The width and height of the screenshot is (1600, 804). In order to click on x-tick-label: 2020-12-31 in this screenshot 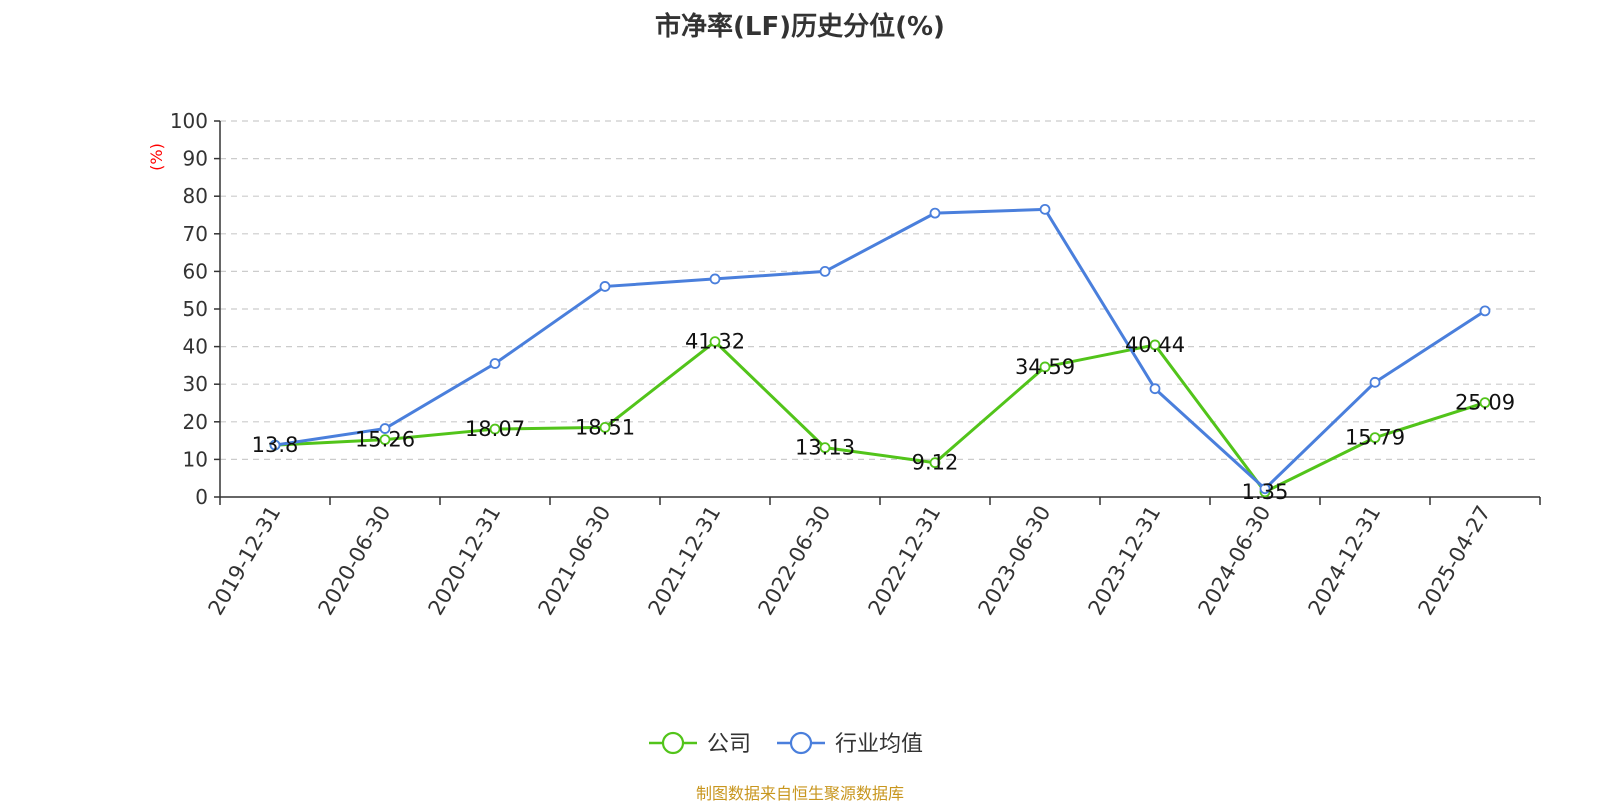, I will do `click(465, 561)`.